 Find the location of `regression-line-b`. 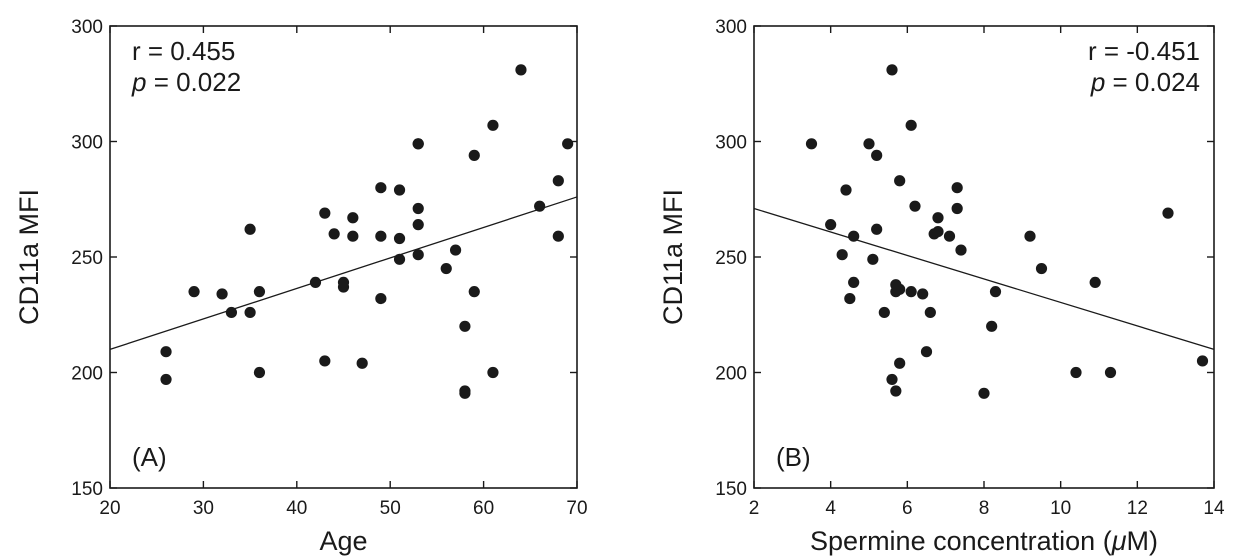

regression-line-b is located at coordinates (984, 279).